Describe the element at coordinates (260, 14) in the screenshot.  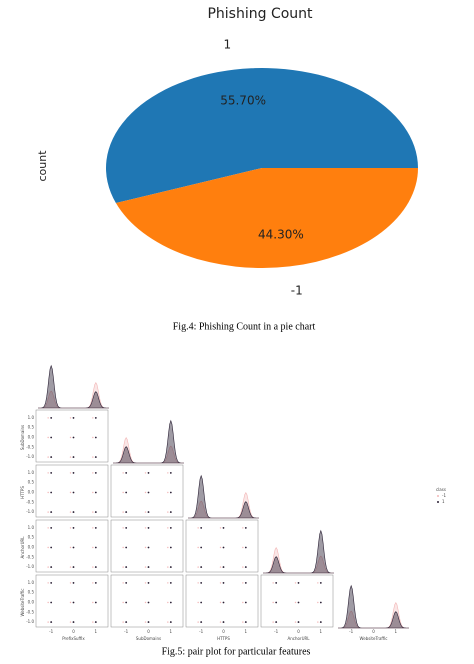
I see `pie-title: Phishing Count` at that location.